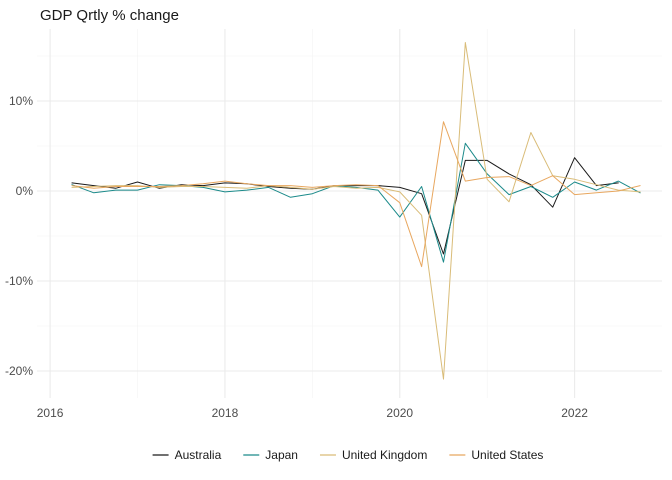  Describe the element at coordinates (399, 413) in the screenshot. I see `x-tick-label: 2020` at that location.